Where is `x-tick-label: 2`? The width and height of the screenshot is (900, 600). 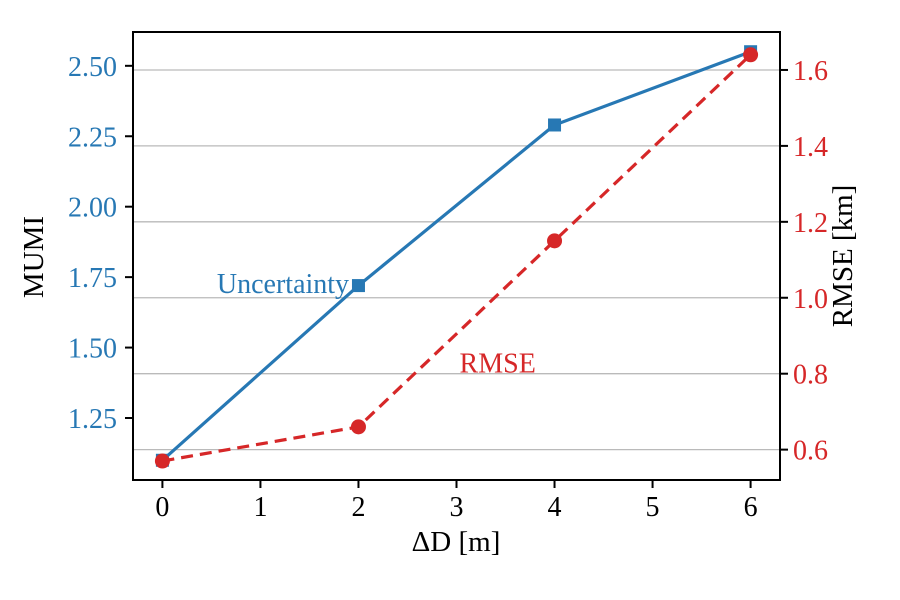
x-tick-label: 2 is located at coordinates (358, 507).